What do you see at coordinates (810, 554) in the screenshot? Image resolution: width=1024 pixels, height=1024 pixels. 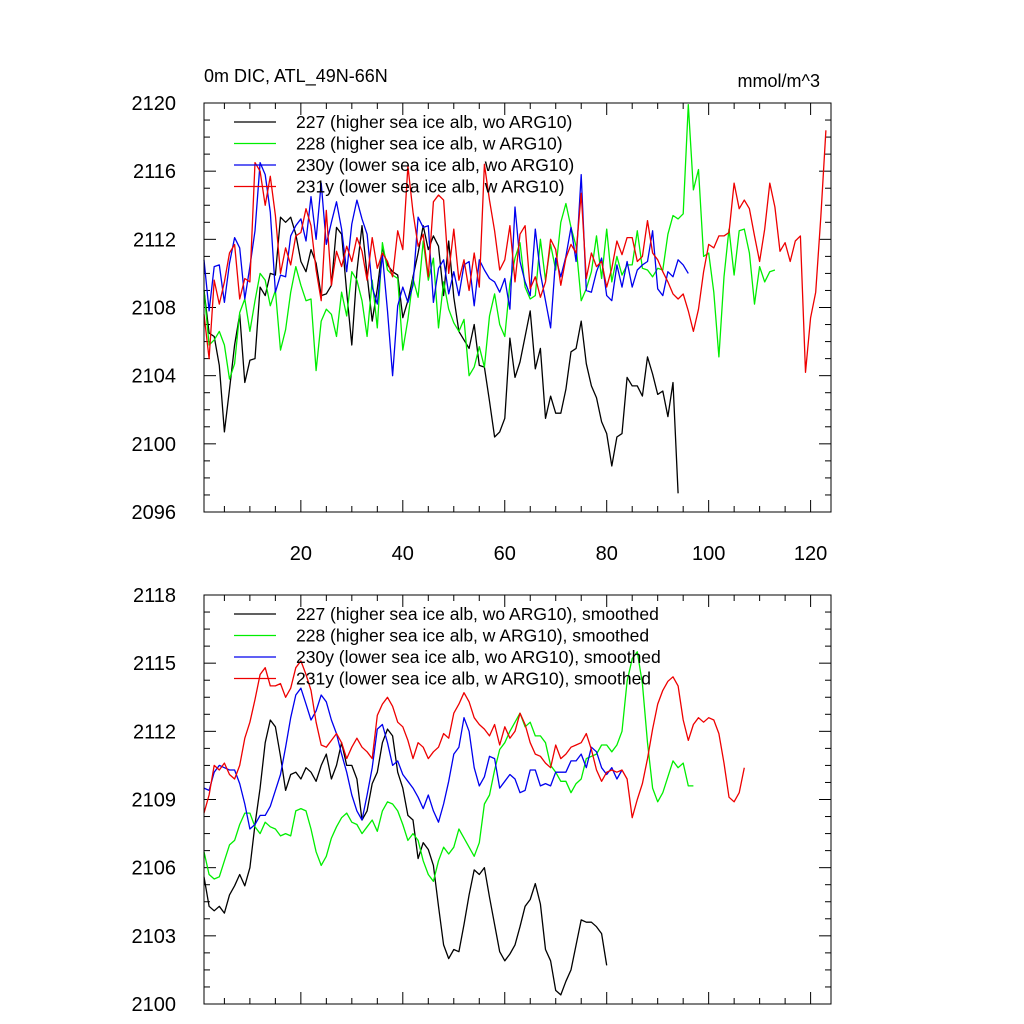 I see `top-xtick-label: 120` at bounding box center [810, 554].